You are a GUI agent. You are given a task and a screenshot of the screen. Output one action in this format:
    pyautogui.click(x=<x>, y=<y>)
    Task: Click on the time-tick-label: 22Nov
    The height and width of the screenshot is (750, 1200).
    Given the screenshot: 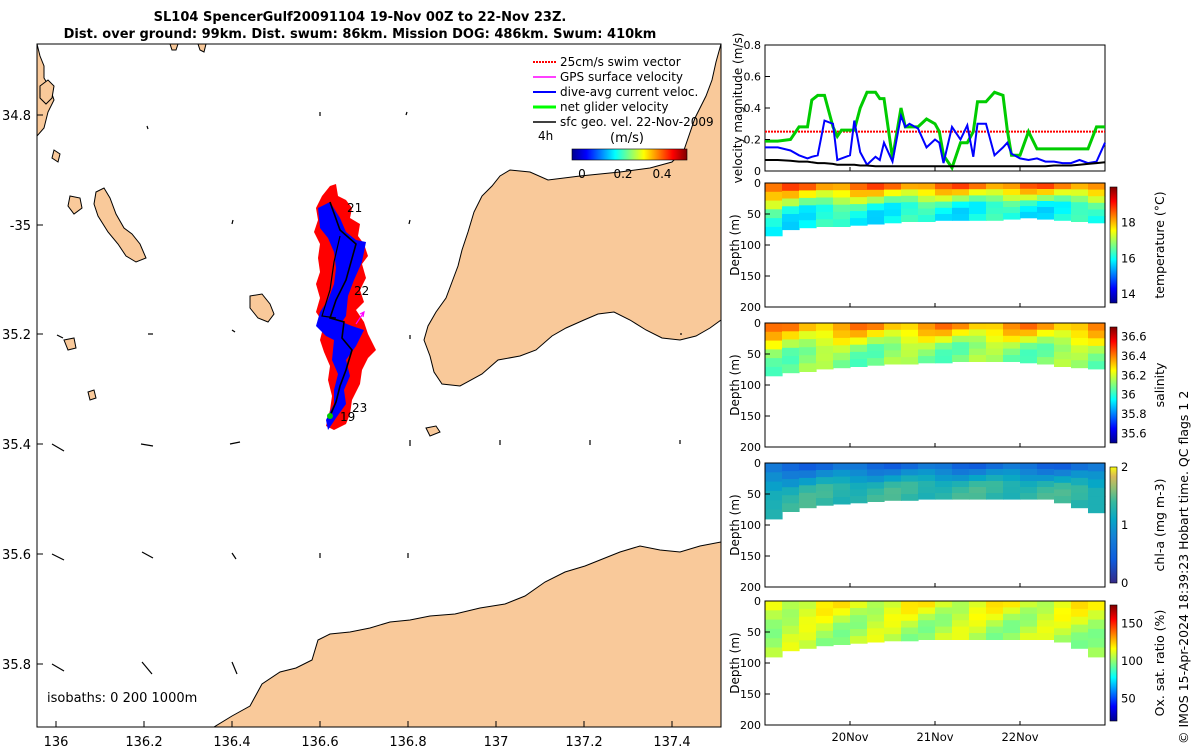 What is the action you would take?
    pyautogui.click(x=1019, y=737)
    